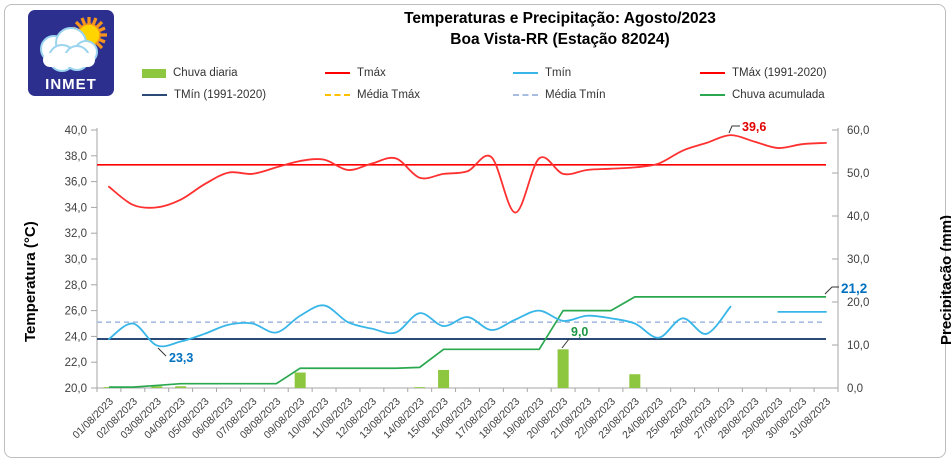 The image size is (951, 463). I want to click on annotation-label: 23,3, so click(181, 358).